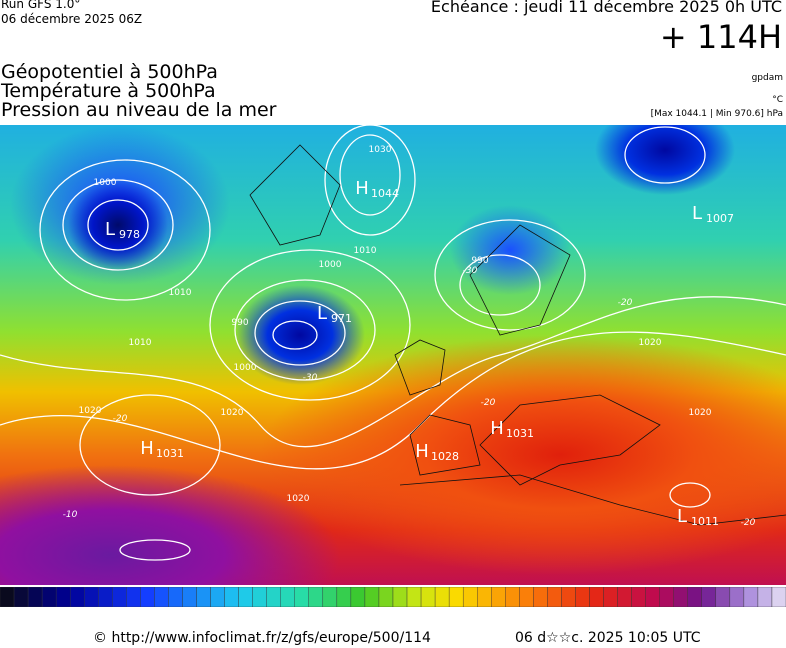 This screenshot has width=786, height=648. Describe the element at coordinates (520, 433) in the screenshot. I see `center-value: 1031` at that location.